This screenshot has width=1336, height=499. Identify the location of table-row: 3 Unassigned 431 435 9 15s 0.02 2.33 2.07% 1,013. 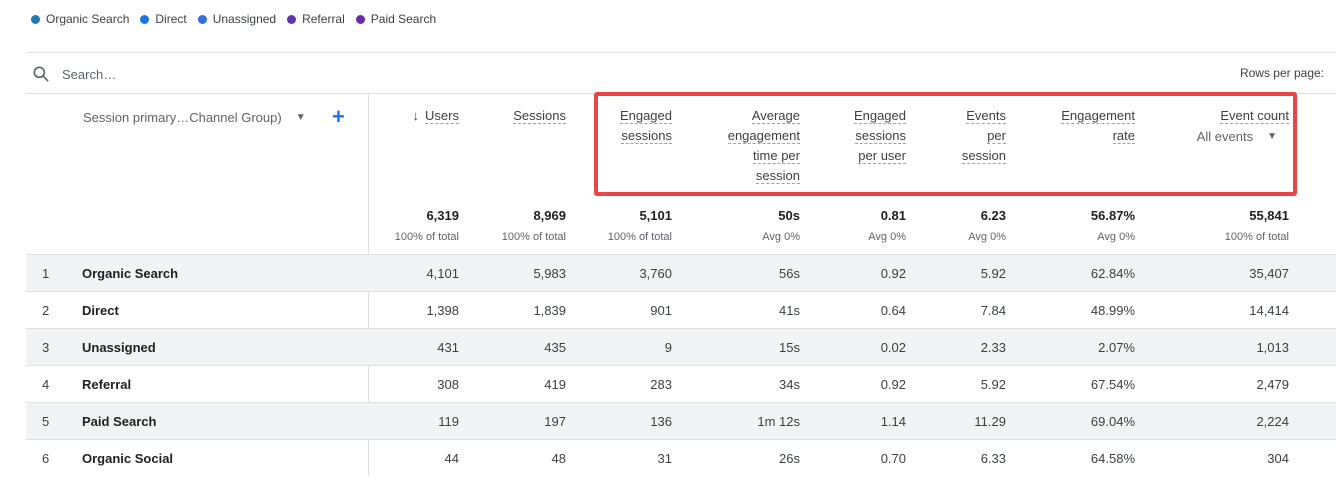
(681, 347).